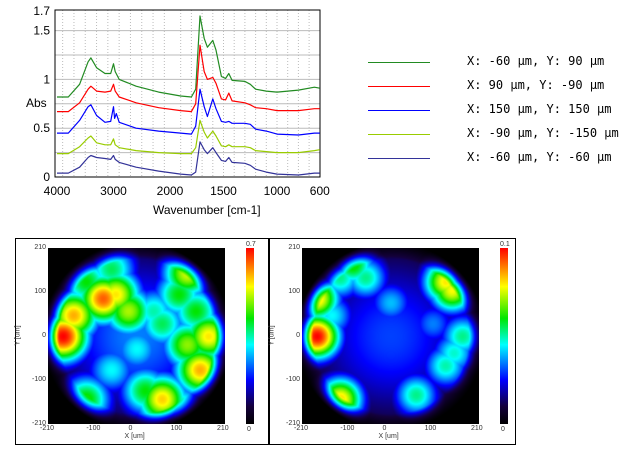  Describe the element at coordinates (536, 85) in the screenshot. I see `legend-label: X: 90 μm, Y: -90 μm` at that location.